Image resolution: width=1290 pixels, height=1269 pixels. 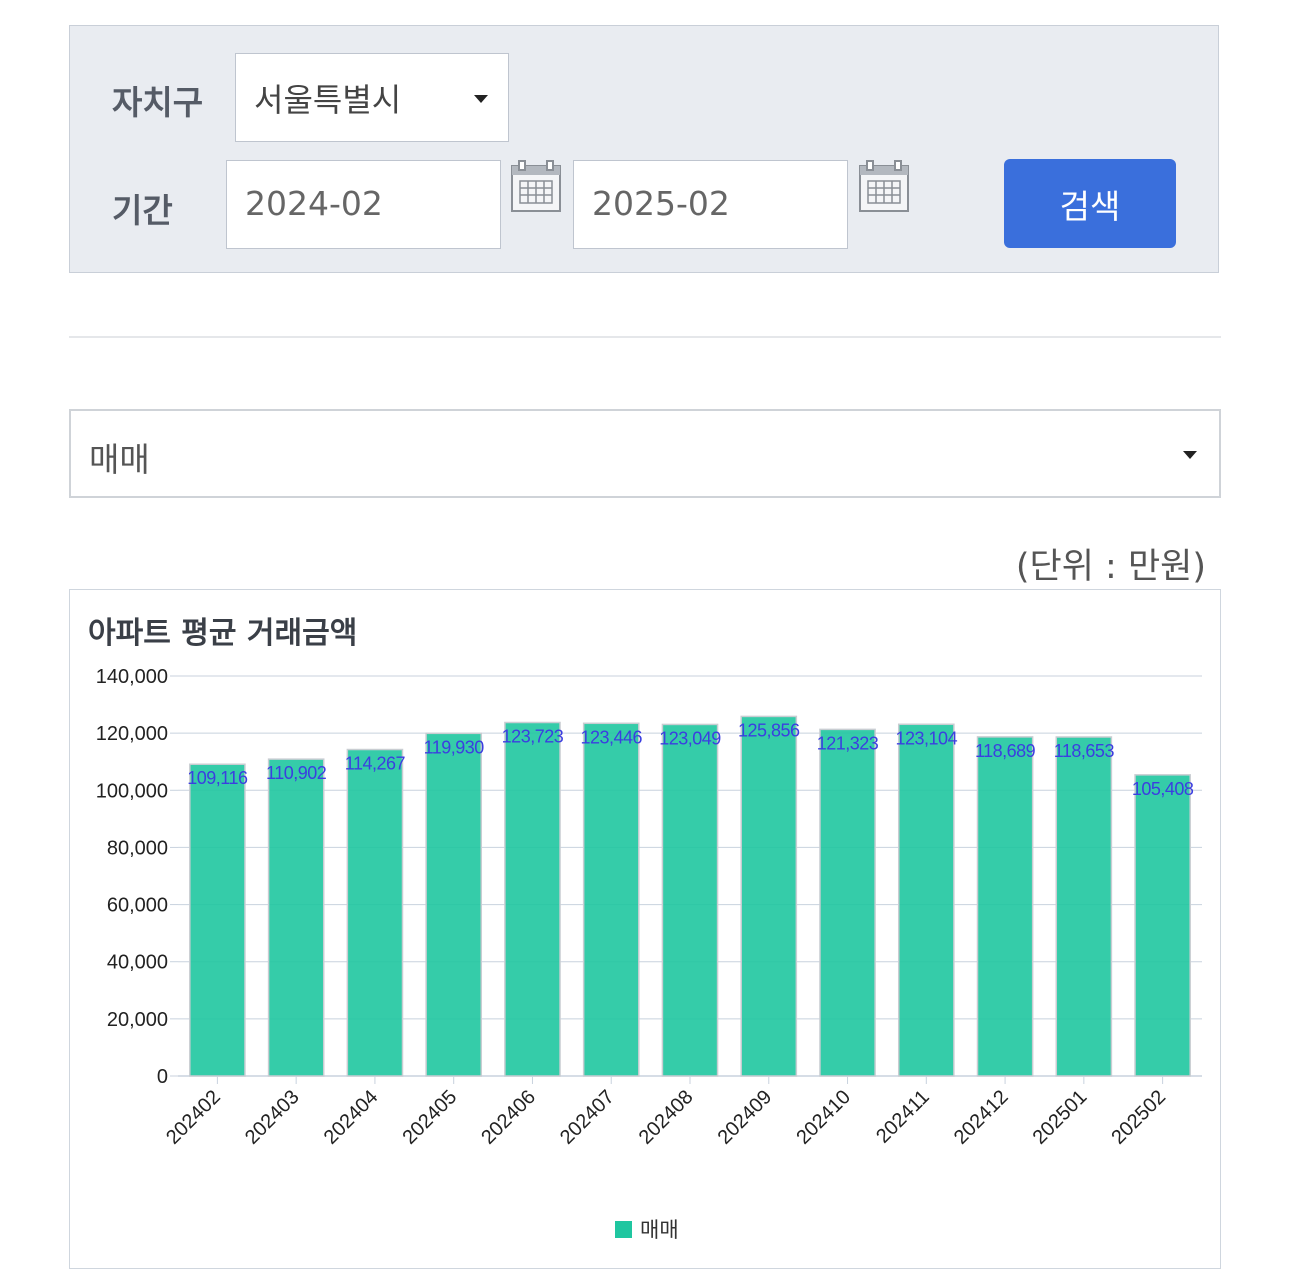 What do you see at coordinates (119, 459) in the screenshot?
I see `transaction-type-value: 매매` at bounding box center [119, 459].